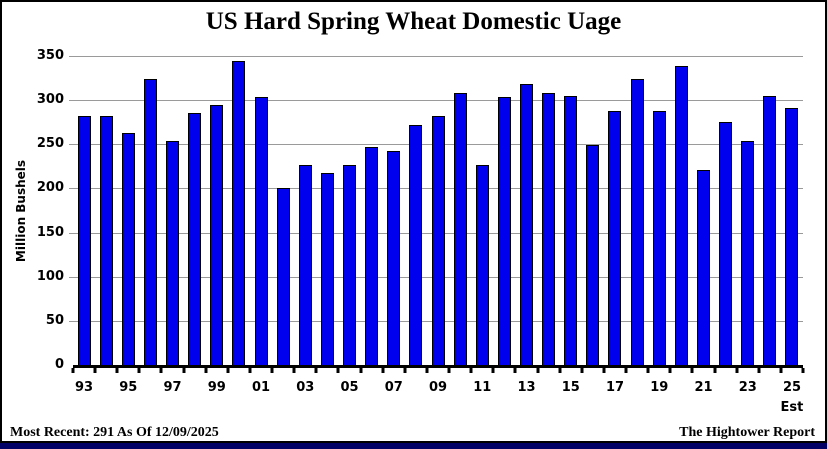 The width and height of the screenshot is (827, 449). What do you see at coordinates (59, 364) in the screenshot?
I see `y-tick-label-0: 0` at bounding box center [59, 364].